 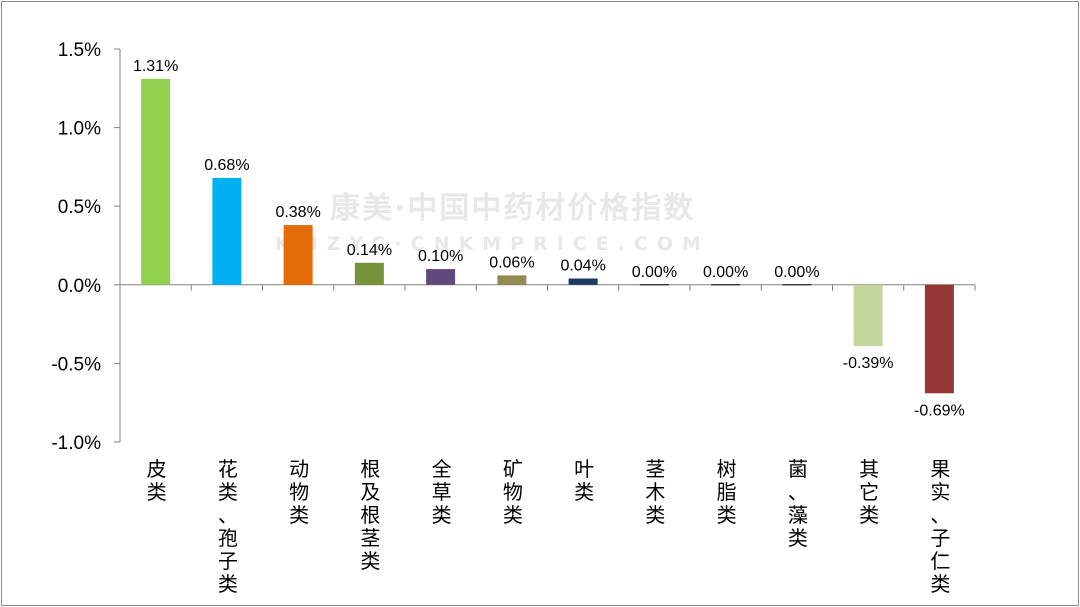 I want to click on y-tick-label: -0.5%, so click(x=76, y=364).